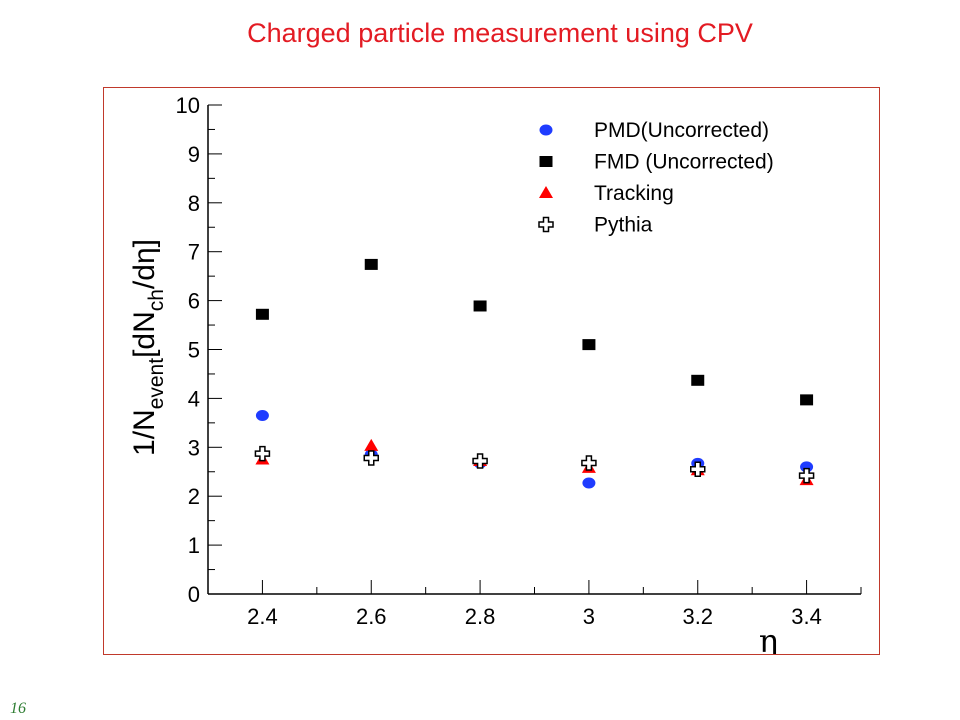 The image size is (960, 720). What do you see at coordinates (194, 301) in the screenshot?
I see `y-tick-label: 6` at bounding box center [194, 301].